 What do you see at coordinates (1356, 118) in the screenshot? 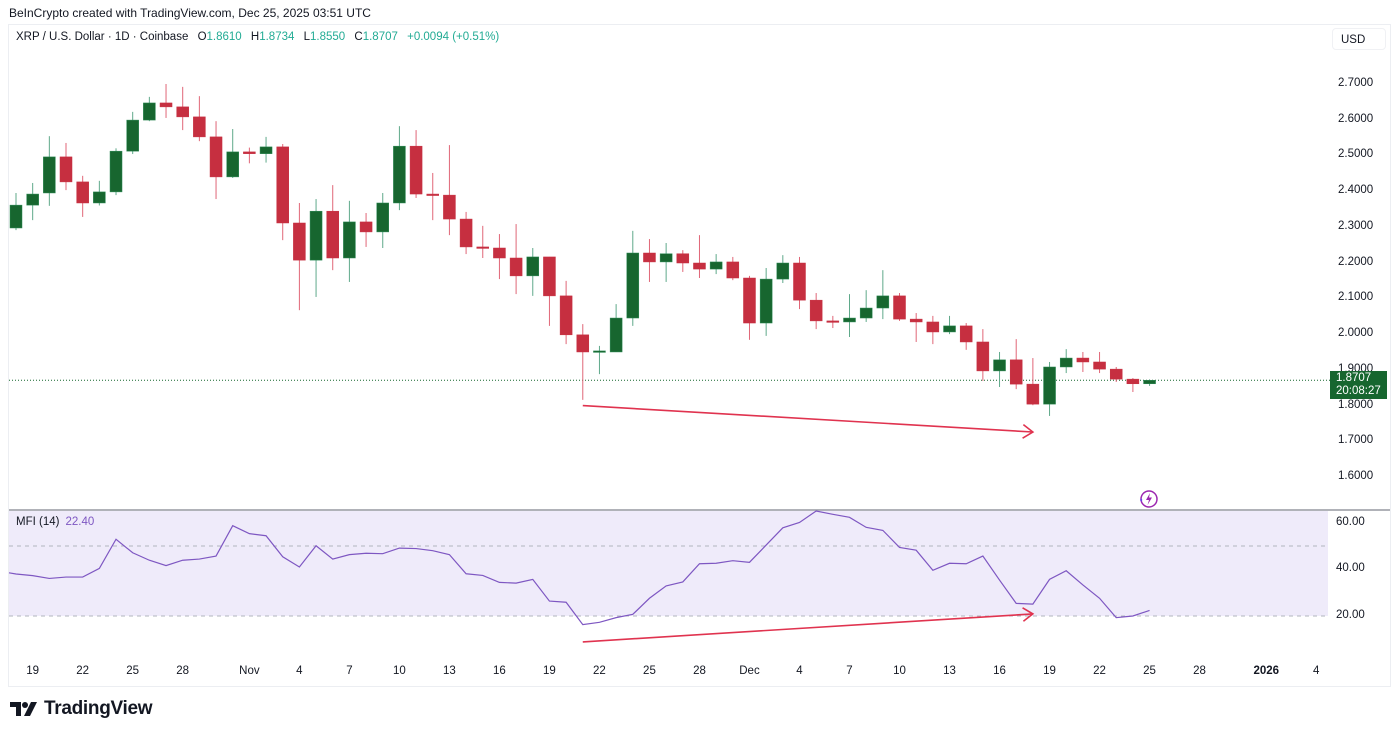
I see `price-tick-label: 2.6000` at bounding box center [1356, 118].